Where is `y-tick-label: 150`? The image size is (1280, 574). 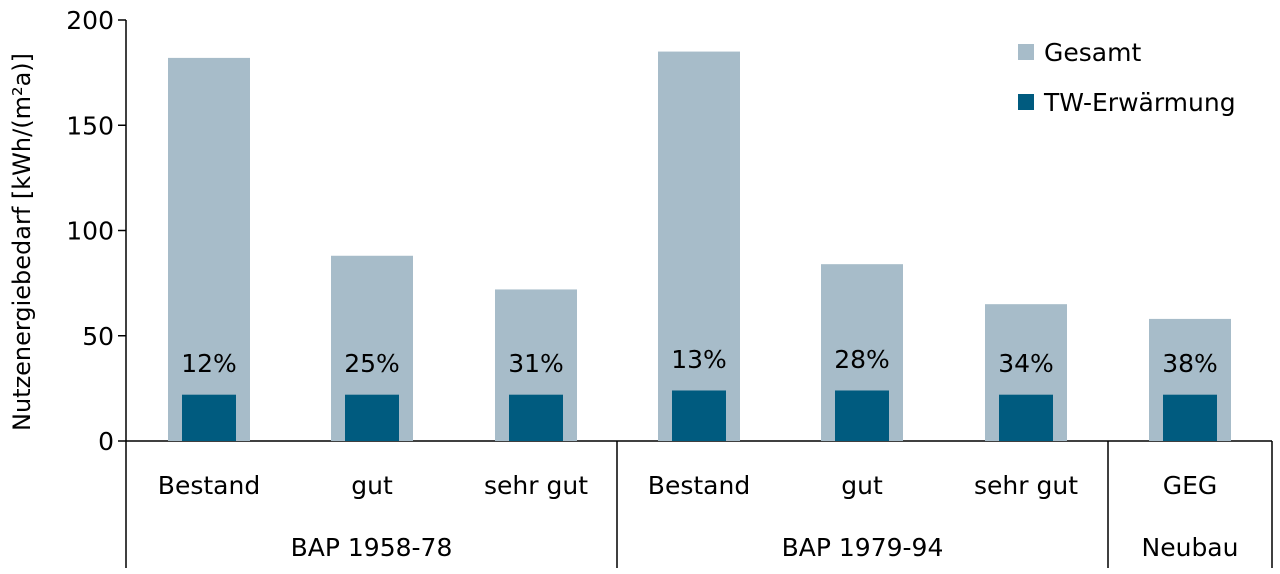 y-tick-label: 150 is located at coordinates (90, 125).